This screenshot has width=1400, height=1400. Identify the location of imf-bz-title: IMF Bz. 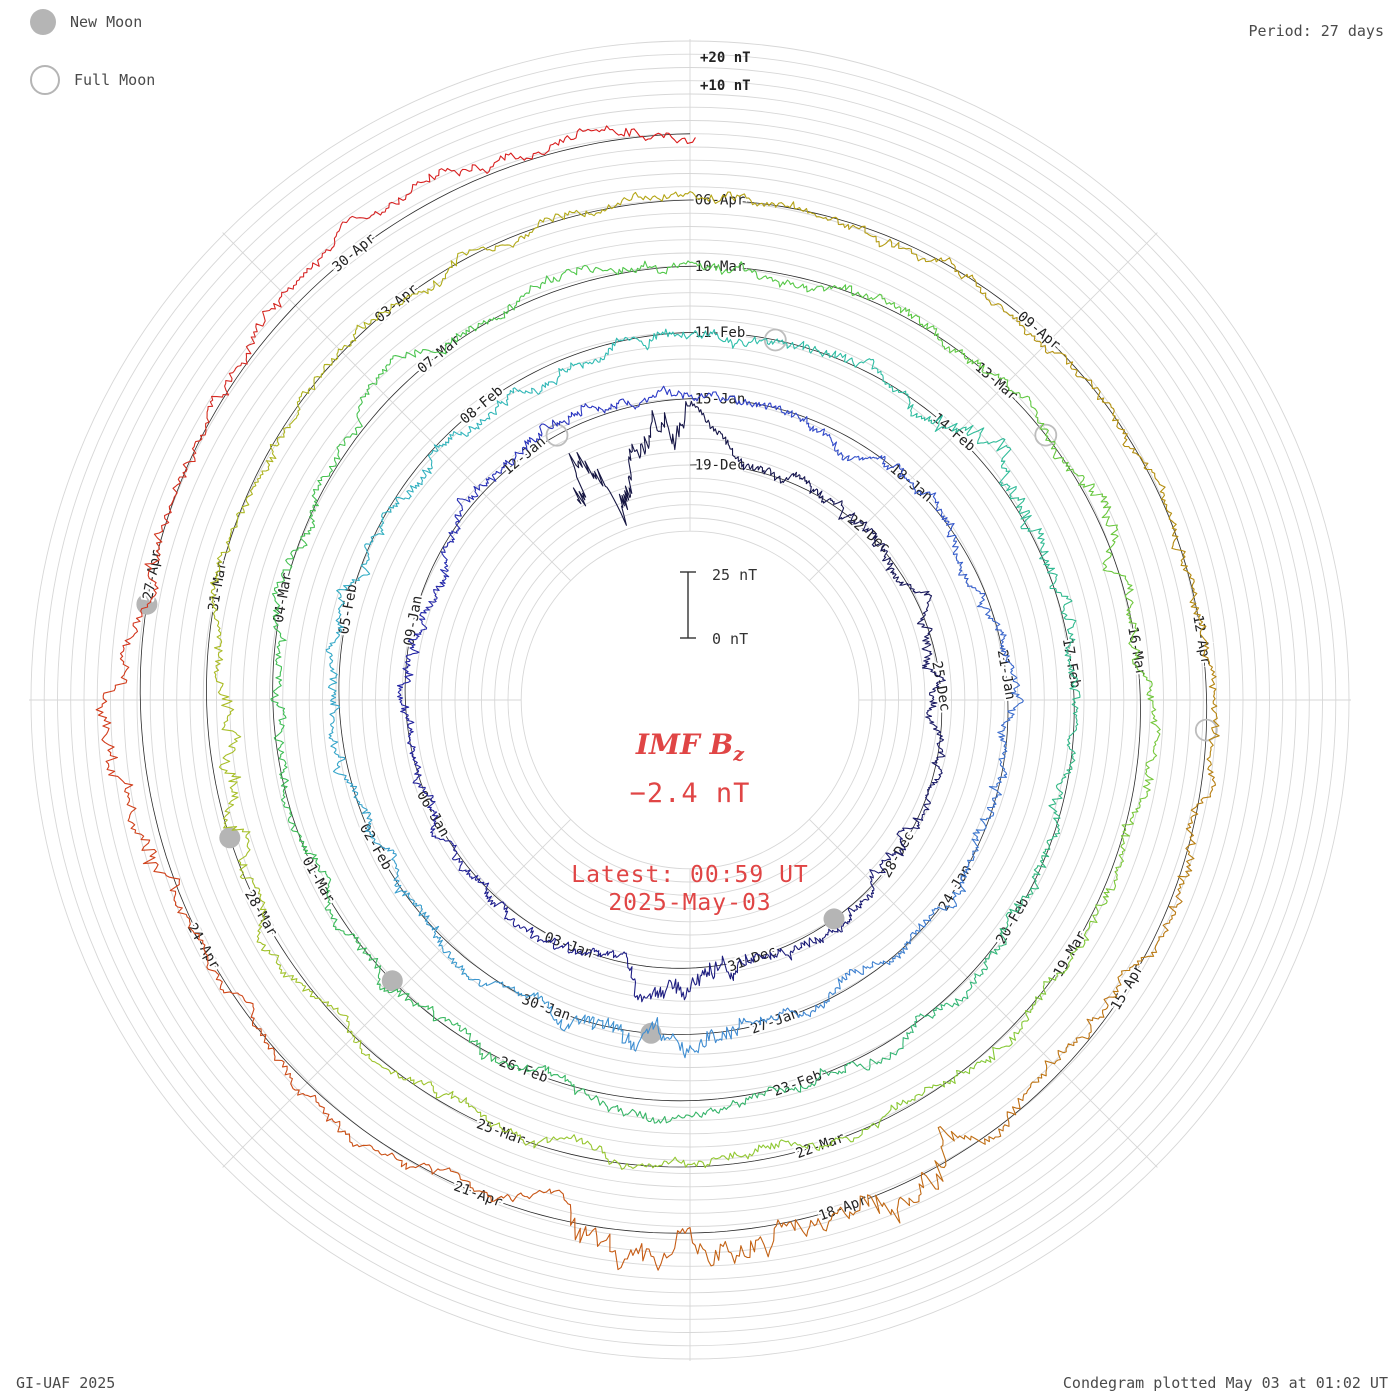
(690, 747).